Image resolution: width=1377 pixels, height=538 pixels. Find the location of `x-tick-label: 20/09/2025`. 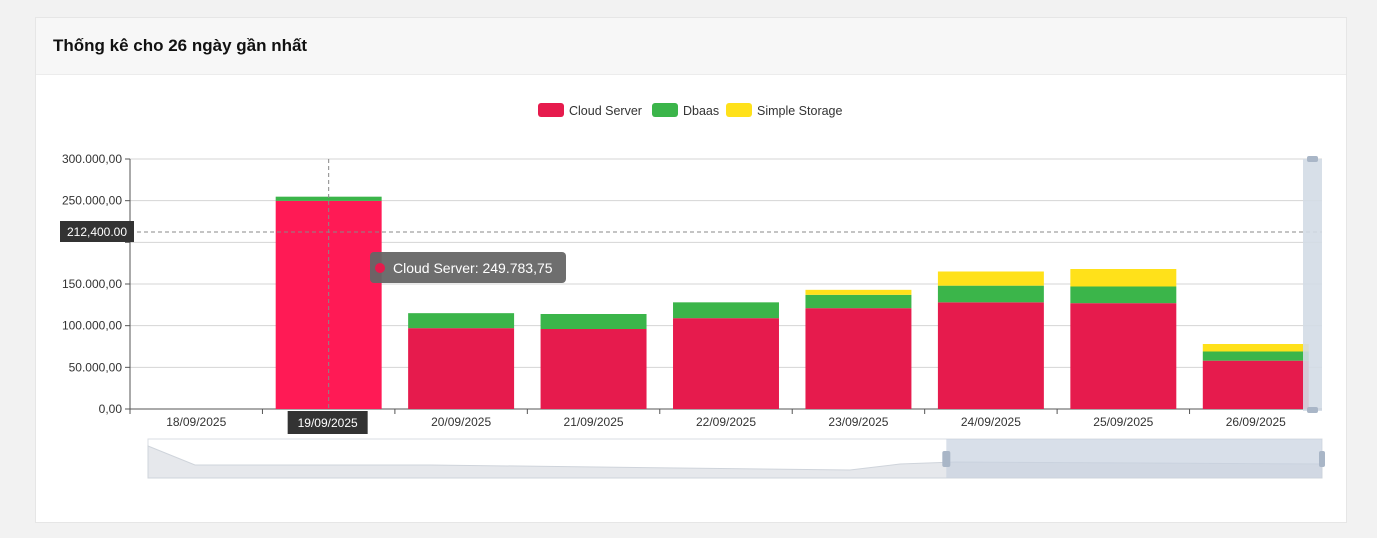

x-tick-label: 20/09/2025 is located at coordinates (461, 422).